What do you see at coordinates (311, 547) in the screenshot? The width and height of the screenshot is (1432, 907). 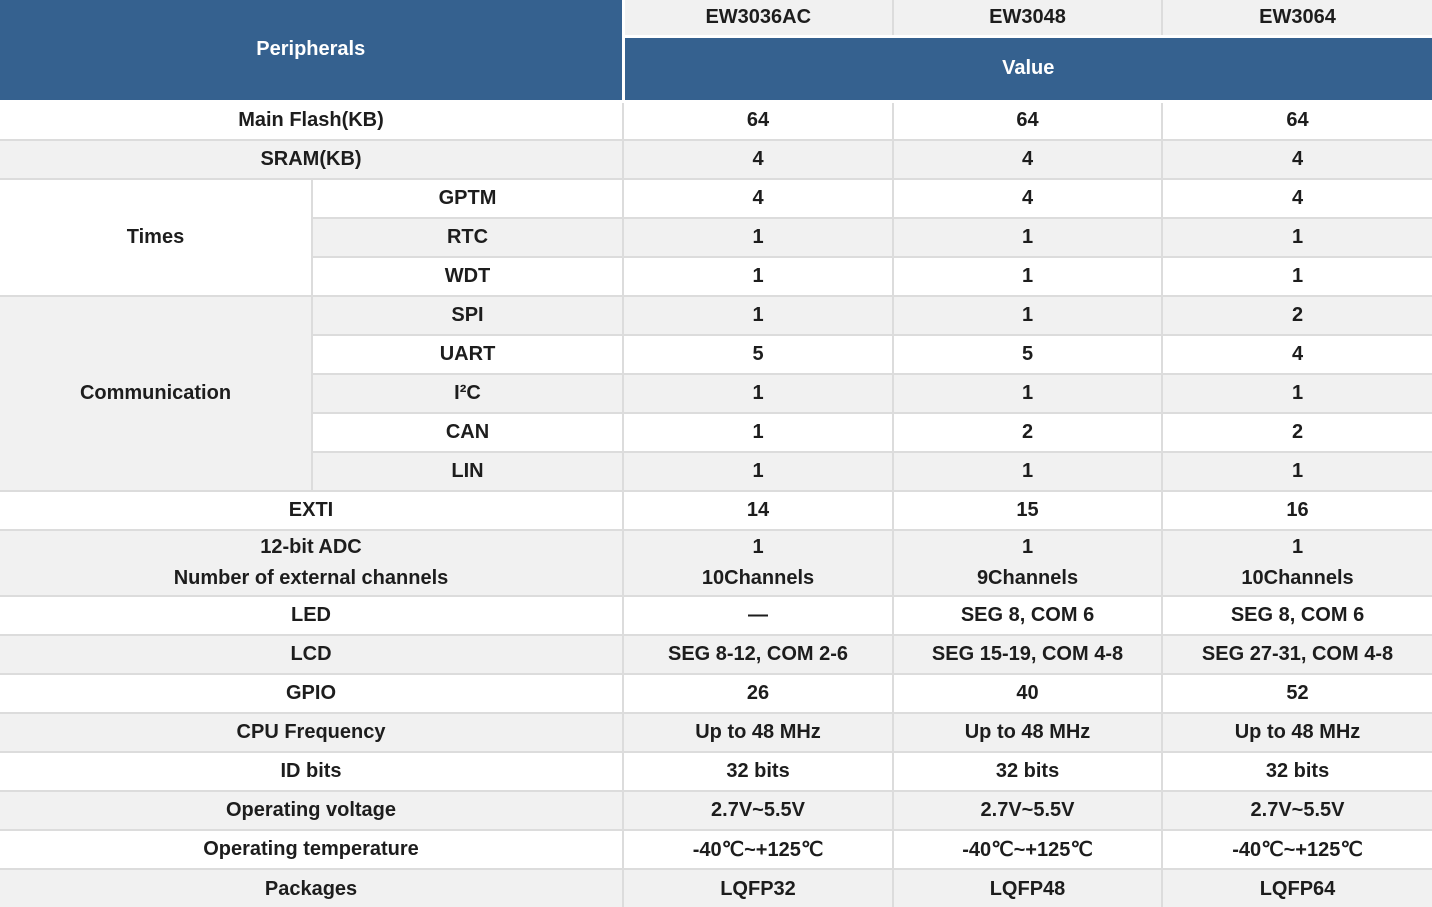 I see `adc-label-line1: 12-bit ADC` at bounding box center [311, 547].